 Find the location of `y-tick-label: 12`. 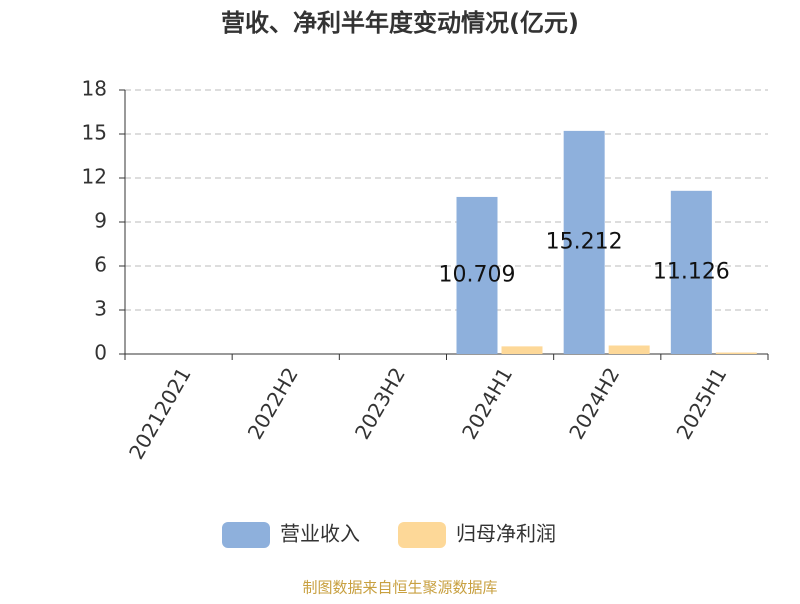

y-tick-label: 12 is located at coordinates (94, 177).